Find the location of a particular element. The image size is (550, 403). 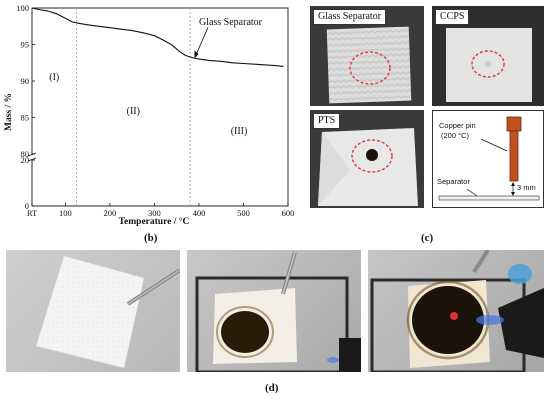

x-tick-label: 300 is located at coordinates (154, 213).